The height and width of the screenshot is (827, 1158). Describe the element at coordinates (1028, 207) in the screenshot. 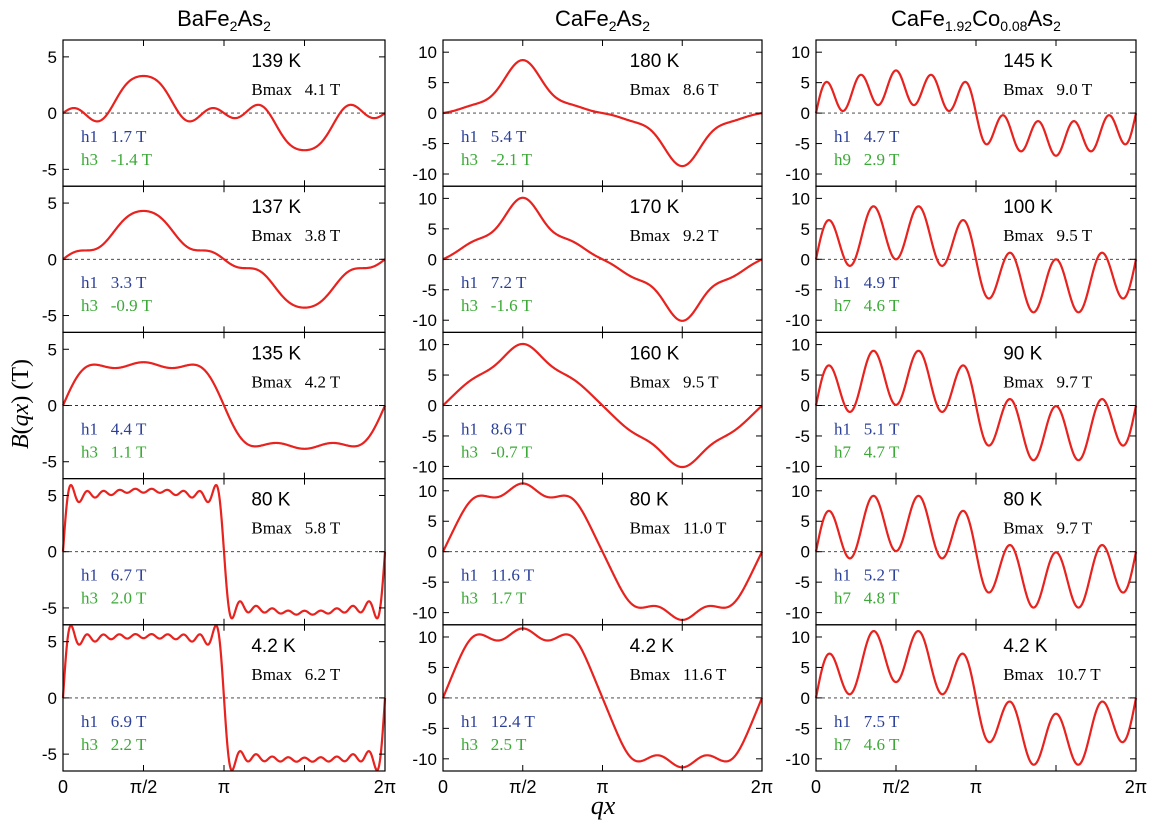

I see `temperature-label: 100 K` at that location.